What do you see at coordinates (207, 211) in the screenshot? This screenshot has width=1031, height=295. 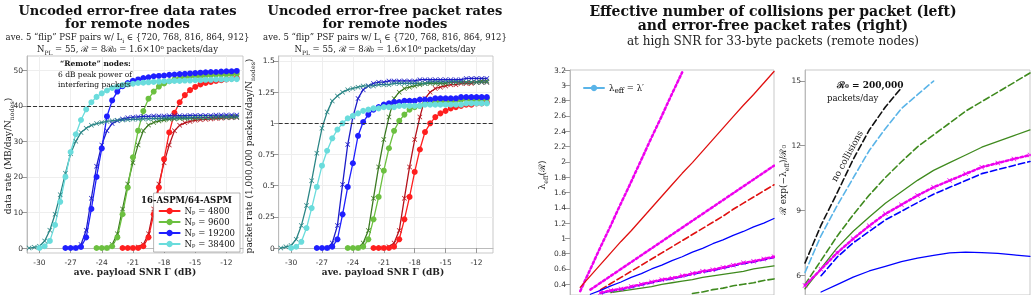 I see `legend-label: Nₚ = 4800` at bounding box center [207, 211].